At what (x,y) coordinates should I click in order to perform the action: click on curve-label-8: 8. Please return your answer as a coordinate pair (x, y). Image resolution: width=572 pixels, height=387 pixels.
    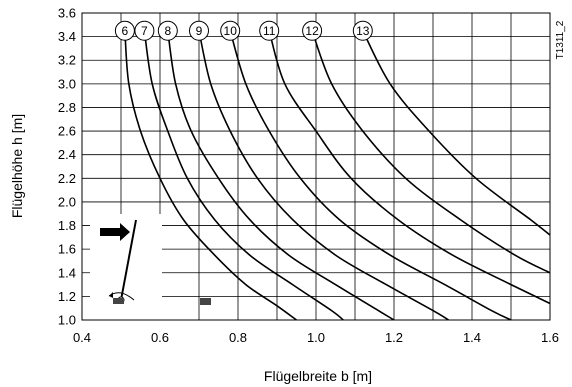
    Looking at the image, I should click on (167, 31).